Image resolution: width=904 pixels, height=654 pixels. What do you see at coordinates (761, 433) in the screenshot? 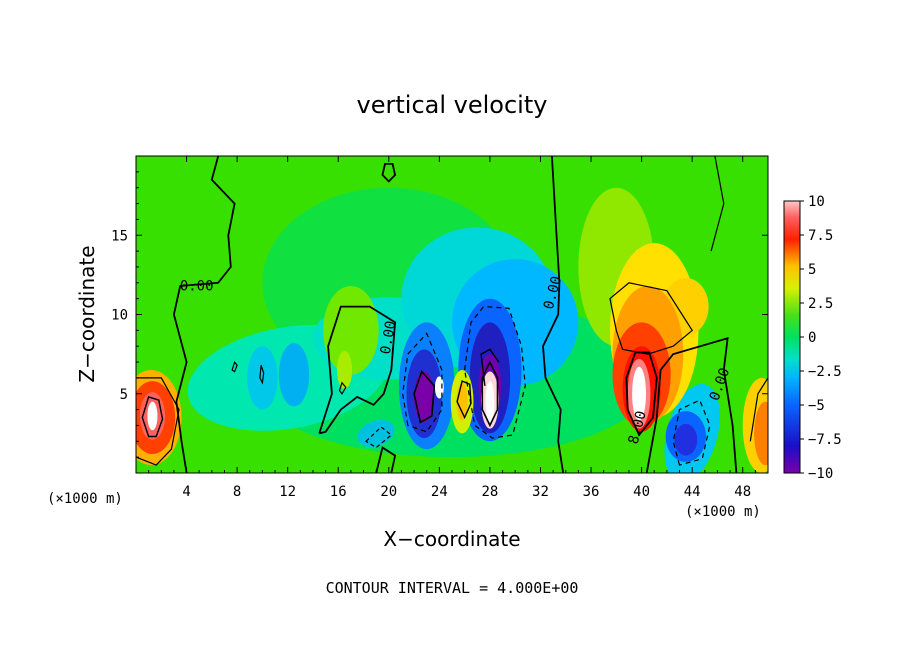
I see `field-right-edge` at bounding box center [761, 433].